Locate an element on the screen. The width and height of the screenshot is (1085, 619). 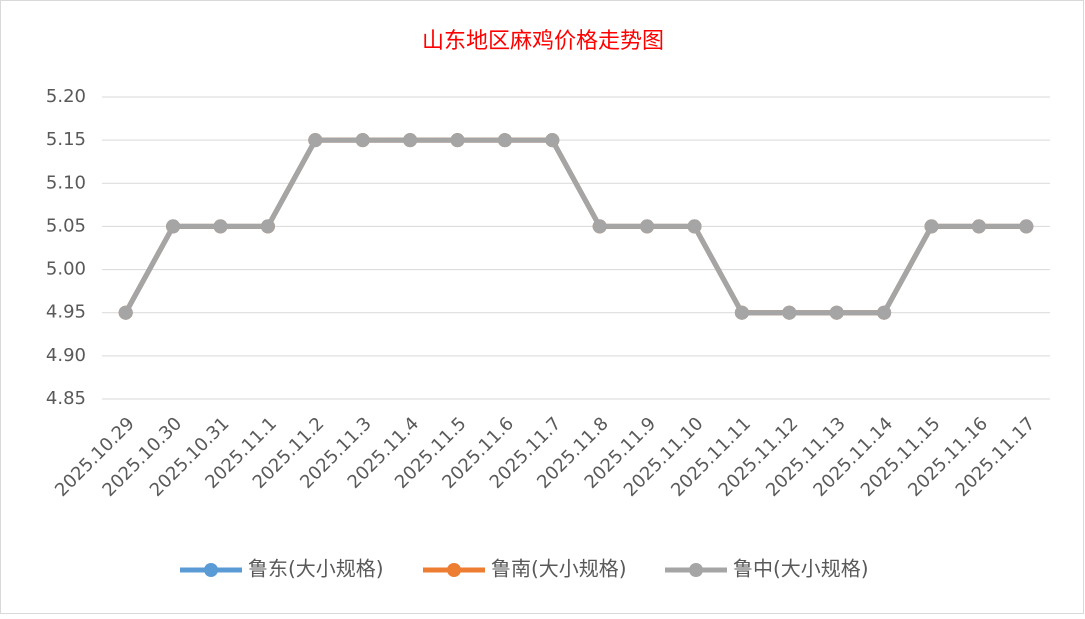
legend-label: 鲁中(大小规格) is located at coordinates (801, 569).